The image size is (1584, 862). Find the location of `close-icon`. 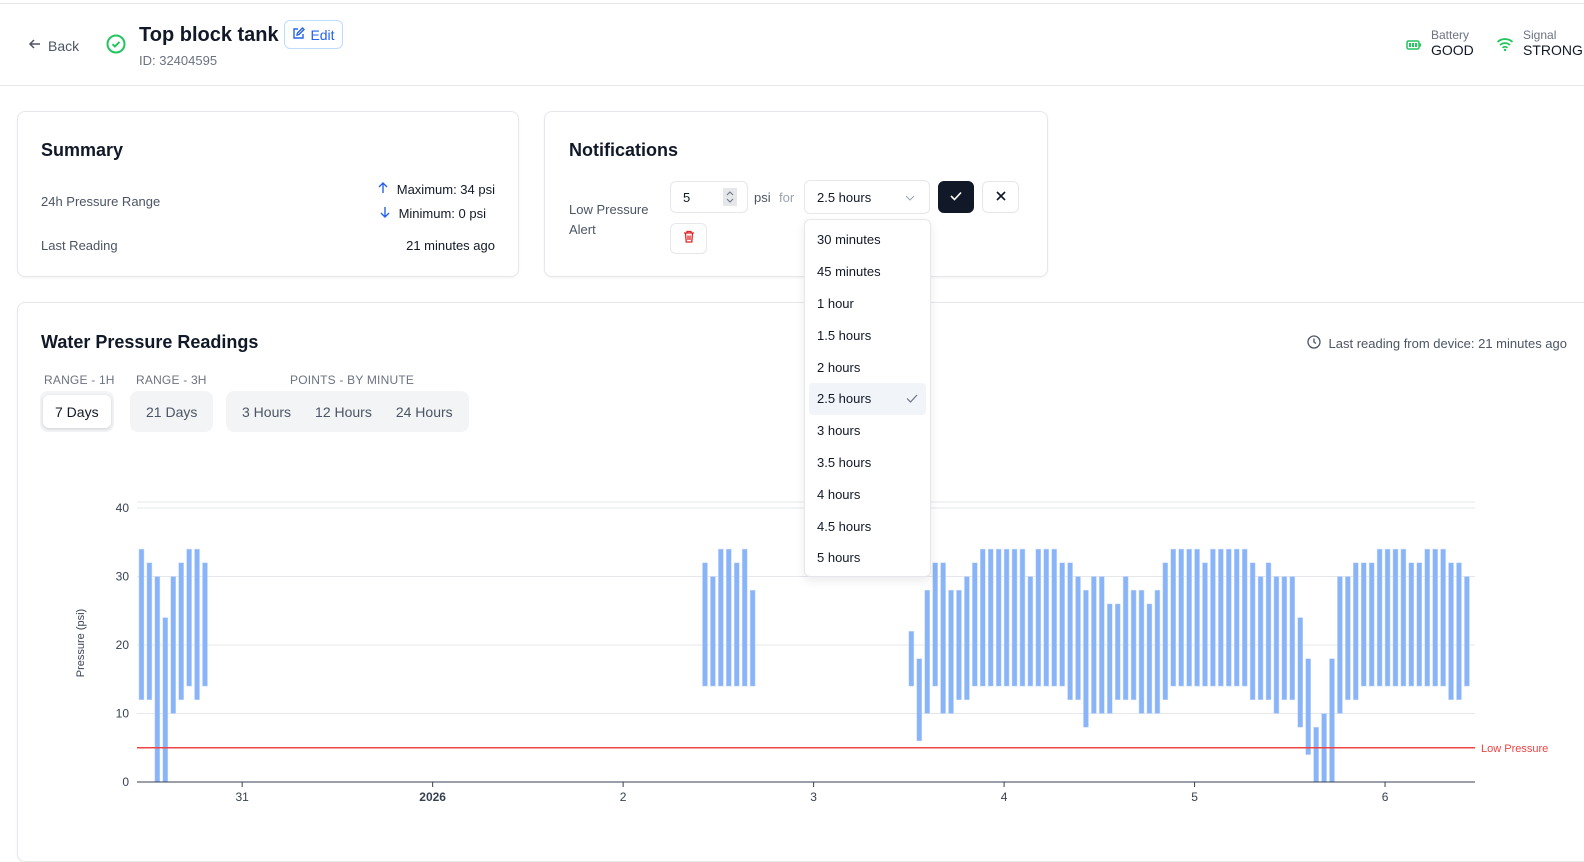

close-icon is located at coordinates (1000, 197).